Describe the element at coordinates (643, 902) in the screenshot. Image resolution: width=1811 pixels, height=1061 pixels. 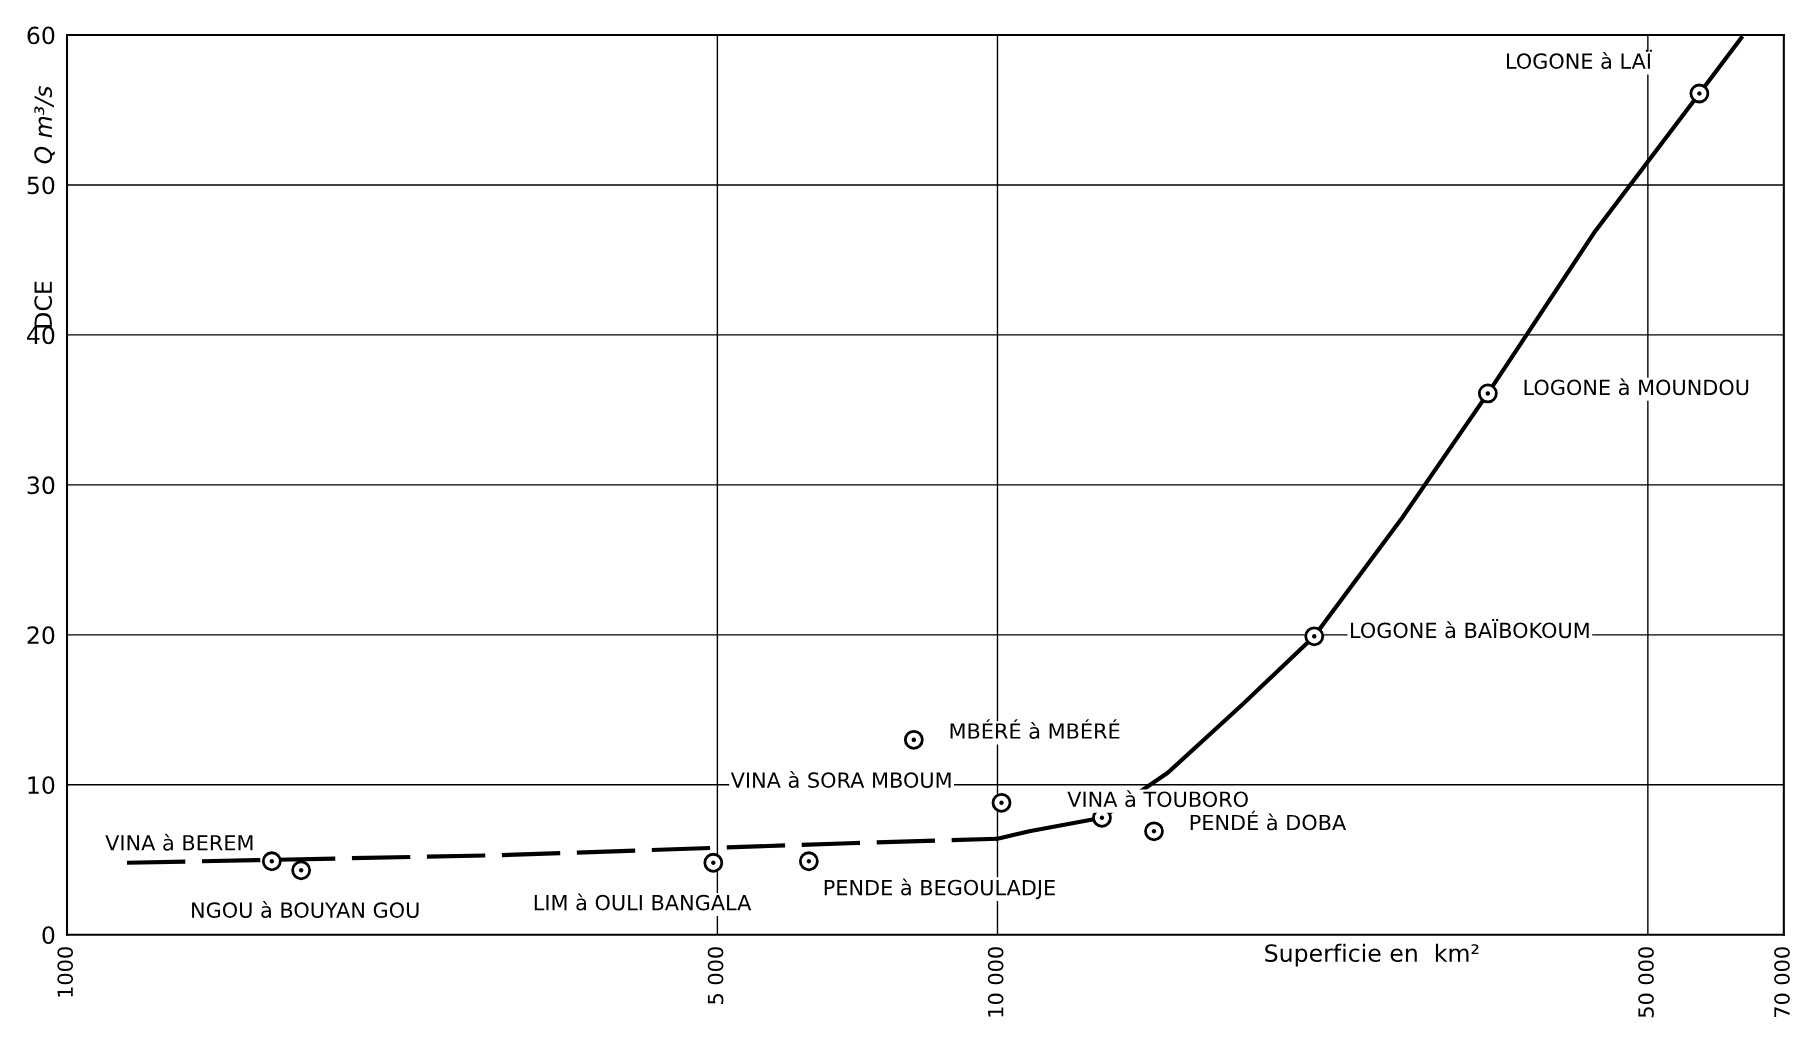
I see `annotation: LIM à OULI BANGALA` at that location.